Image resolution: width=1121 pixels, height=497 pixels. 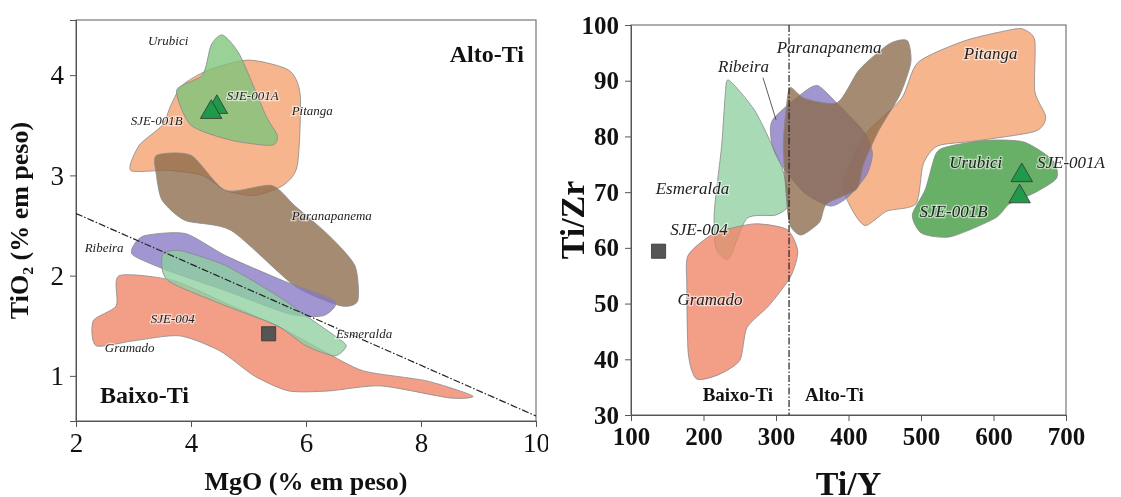 I want to click on y-tick-label: 2, so click(x=57, y=275).